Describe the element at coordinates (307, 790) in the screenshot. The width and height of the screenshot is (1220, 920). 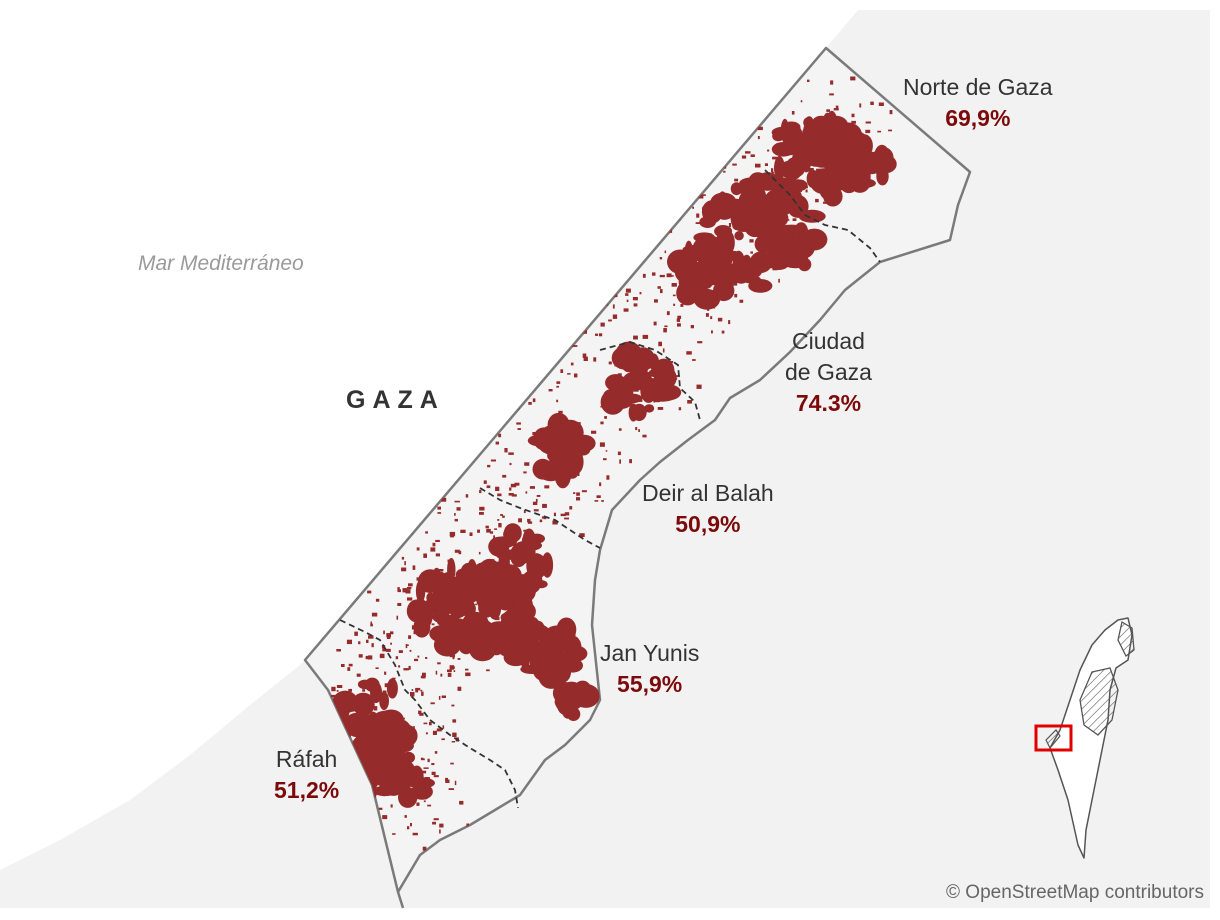
I see `governorate-percent: 51,2%` at that location.